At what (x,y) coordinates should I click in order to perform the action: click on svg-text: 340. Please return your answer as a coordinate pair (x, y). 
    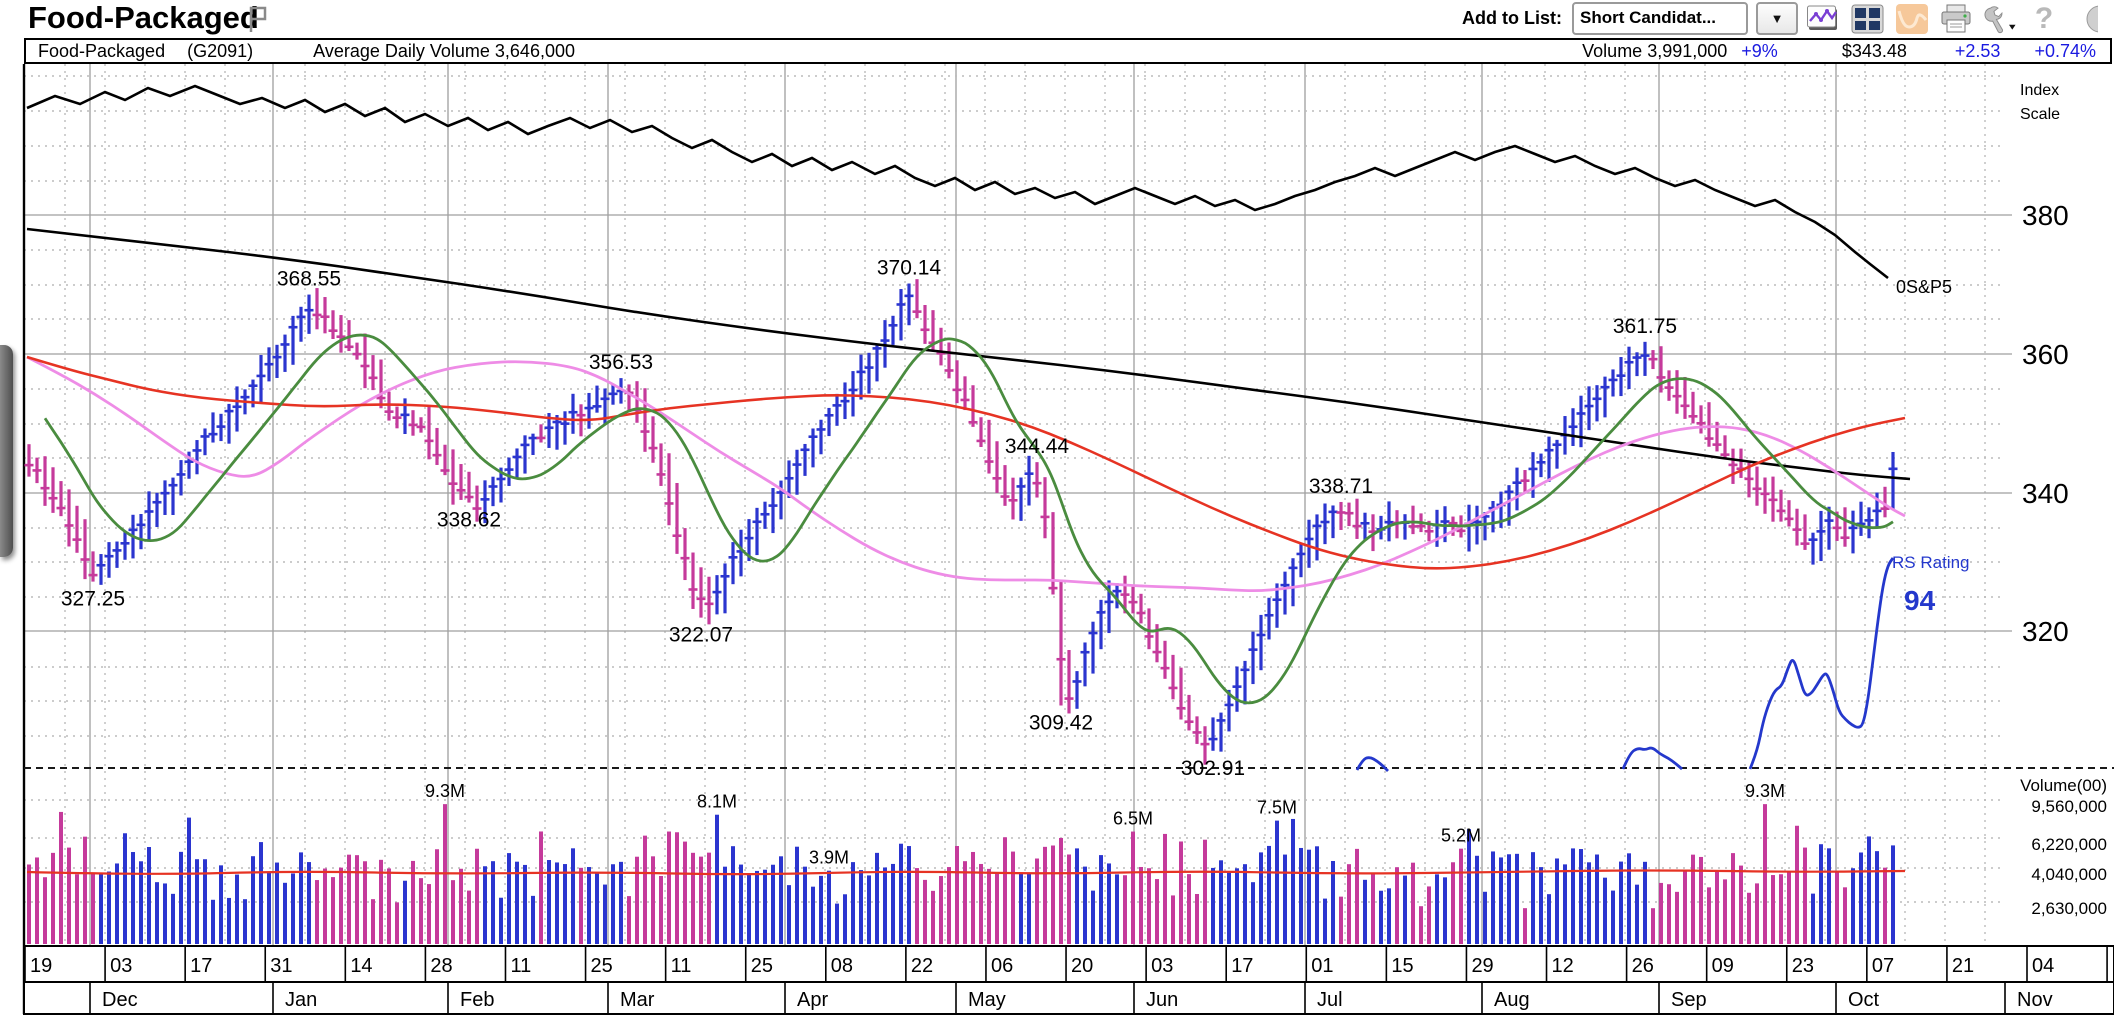
    Looking at the image, I should click on (2045, 493).